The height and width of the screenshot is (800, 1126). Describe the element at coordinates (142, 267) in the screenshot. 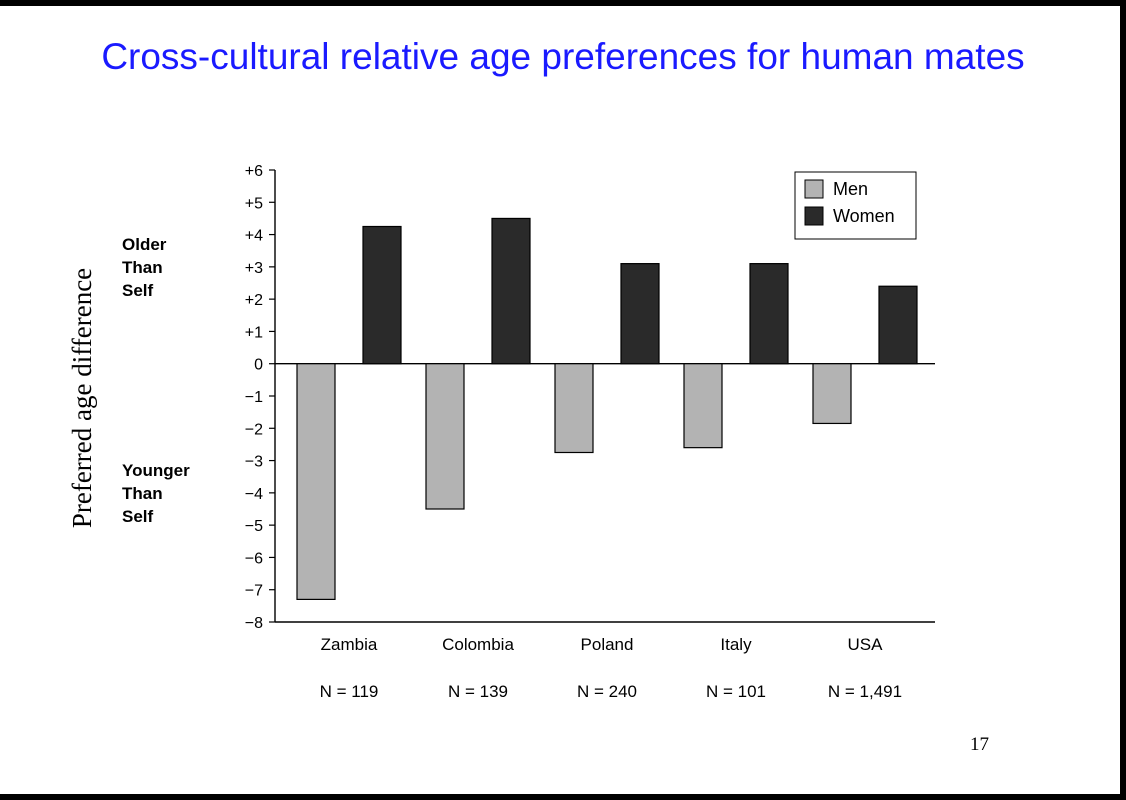

I see `older-than-self-label: Than` at that location.